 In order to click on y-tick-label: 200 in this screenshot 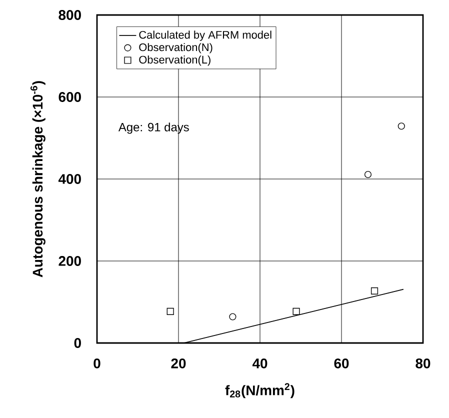, I will do `click(69, 261)`.